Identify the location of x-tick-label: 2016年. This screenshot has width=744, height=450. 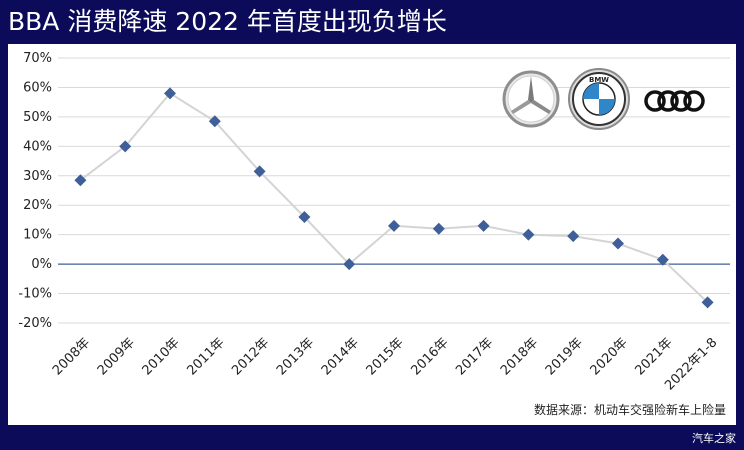
(429, 356).